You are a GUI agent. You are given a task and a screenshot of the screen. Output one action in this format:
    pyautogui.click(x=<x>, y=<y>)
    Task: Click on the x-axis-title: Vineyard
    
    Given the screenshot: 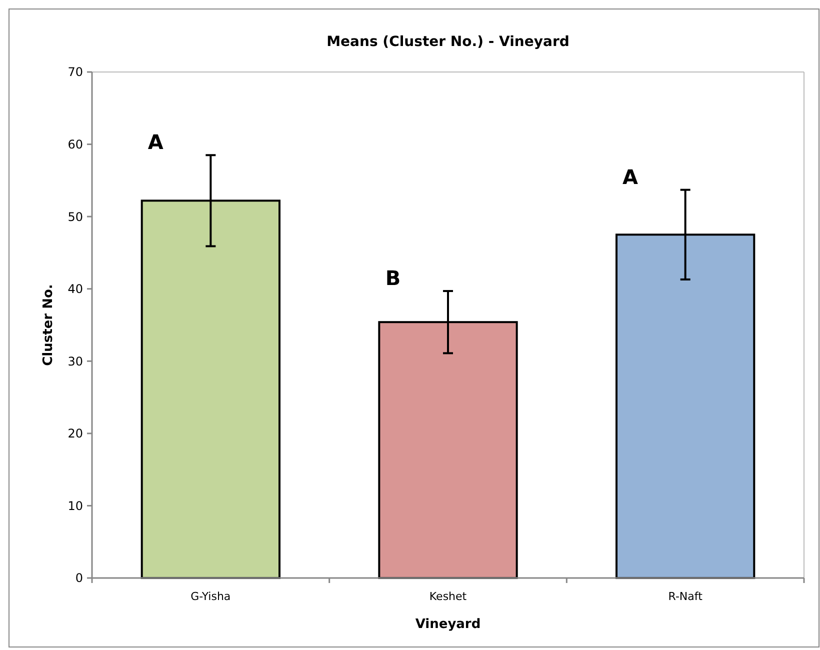 What is the action you would take?
    pyautogui.click(x=448, y=624)
    